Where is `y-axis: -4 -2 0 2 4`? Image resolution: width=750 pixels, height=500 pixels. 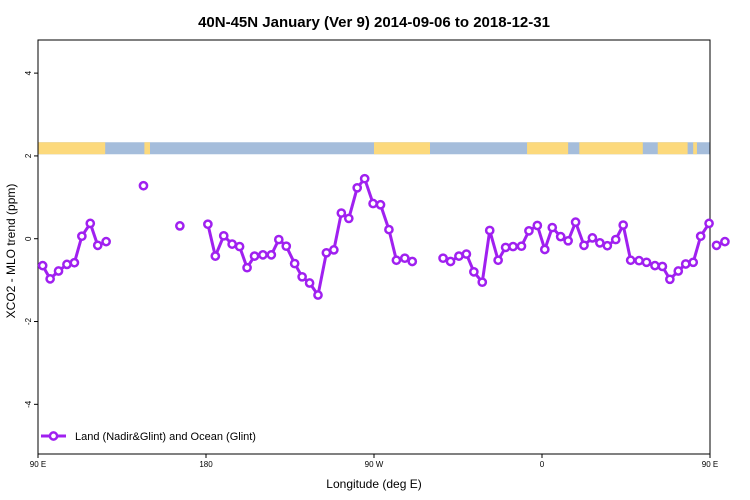 y-axis: -4 -2 0 2 4 is located at coordinates (31, 239).